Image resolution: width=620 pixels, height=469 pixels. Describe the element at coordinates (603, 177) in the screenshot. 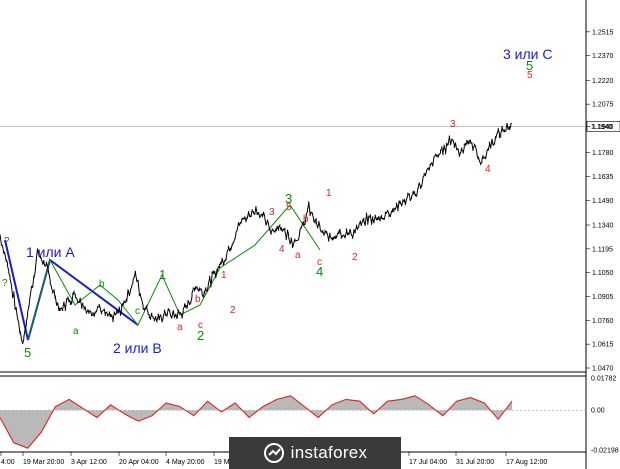

I see `price-axis-tick-label: 1.1635` at that location.